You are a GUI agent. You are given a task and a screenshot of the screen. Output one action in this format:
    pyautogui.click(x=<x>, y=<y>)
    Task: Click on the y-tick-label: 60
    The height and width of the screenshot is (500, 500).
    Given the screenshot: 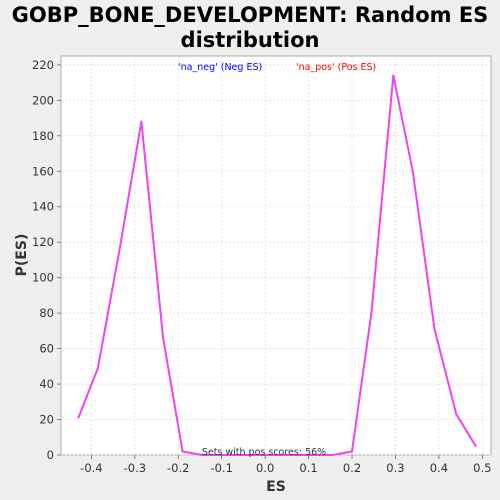 What is the action you would take?
    pyautogui.click(x=46, y=349)
    